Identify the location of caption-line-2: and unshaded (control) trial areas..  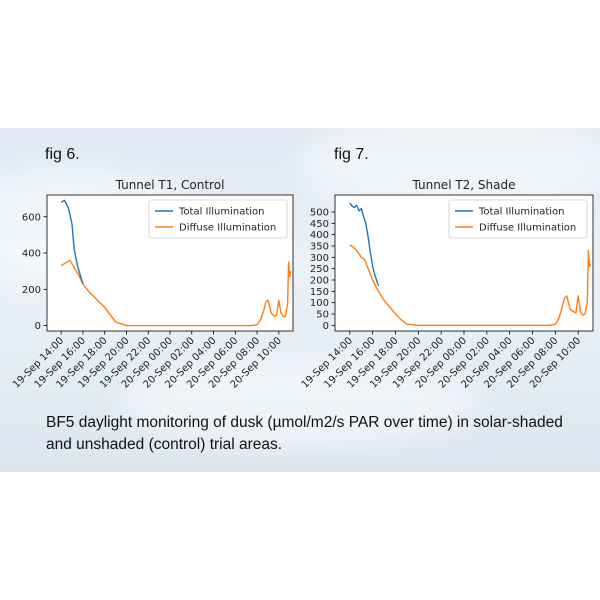
(164, 444).